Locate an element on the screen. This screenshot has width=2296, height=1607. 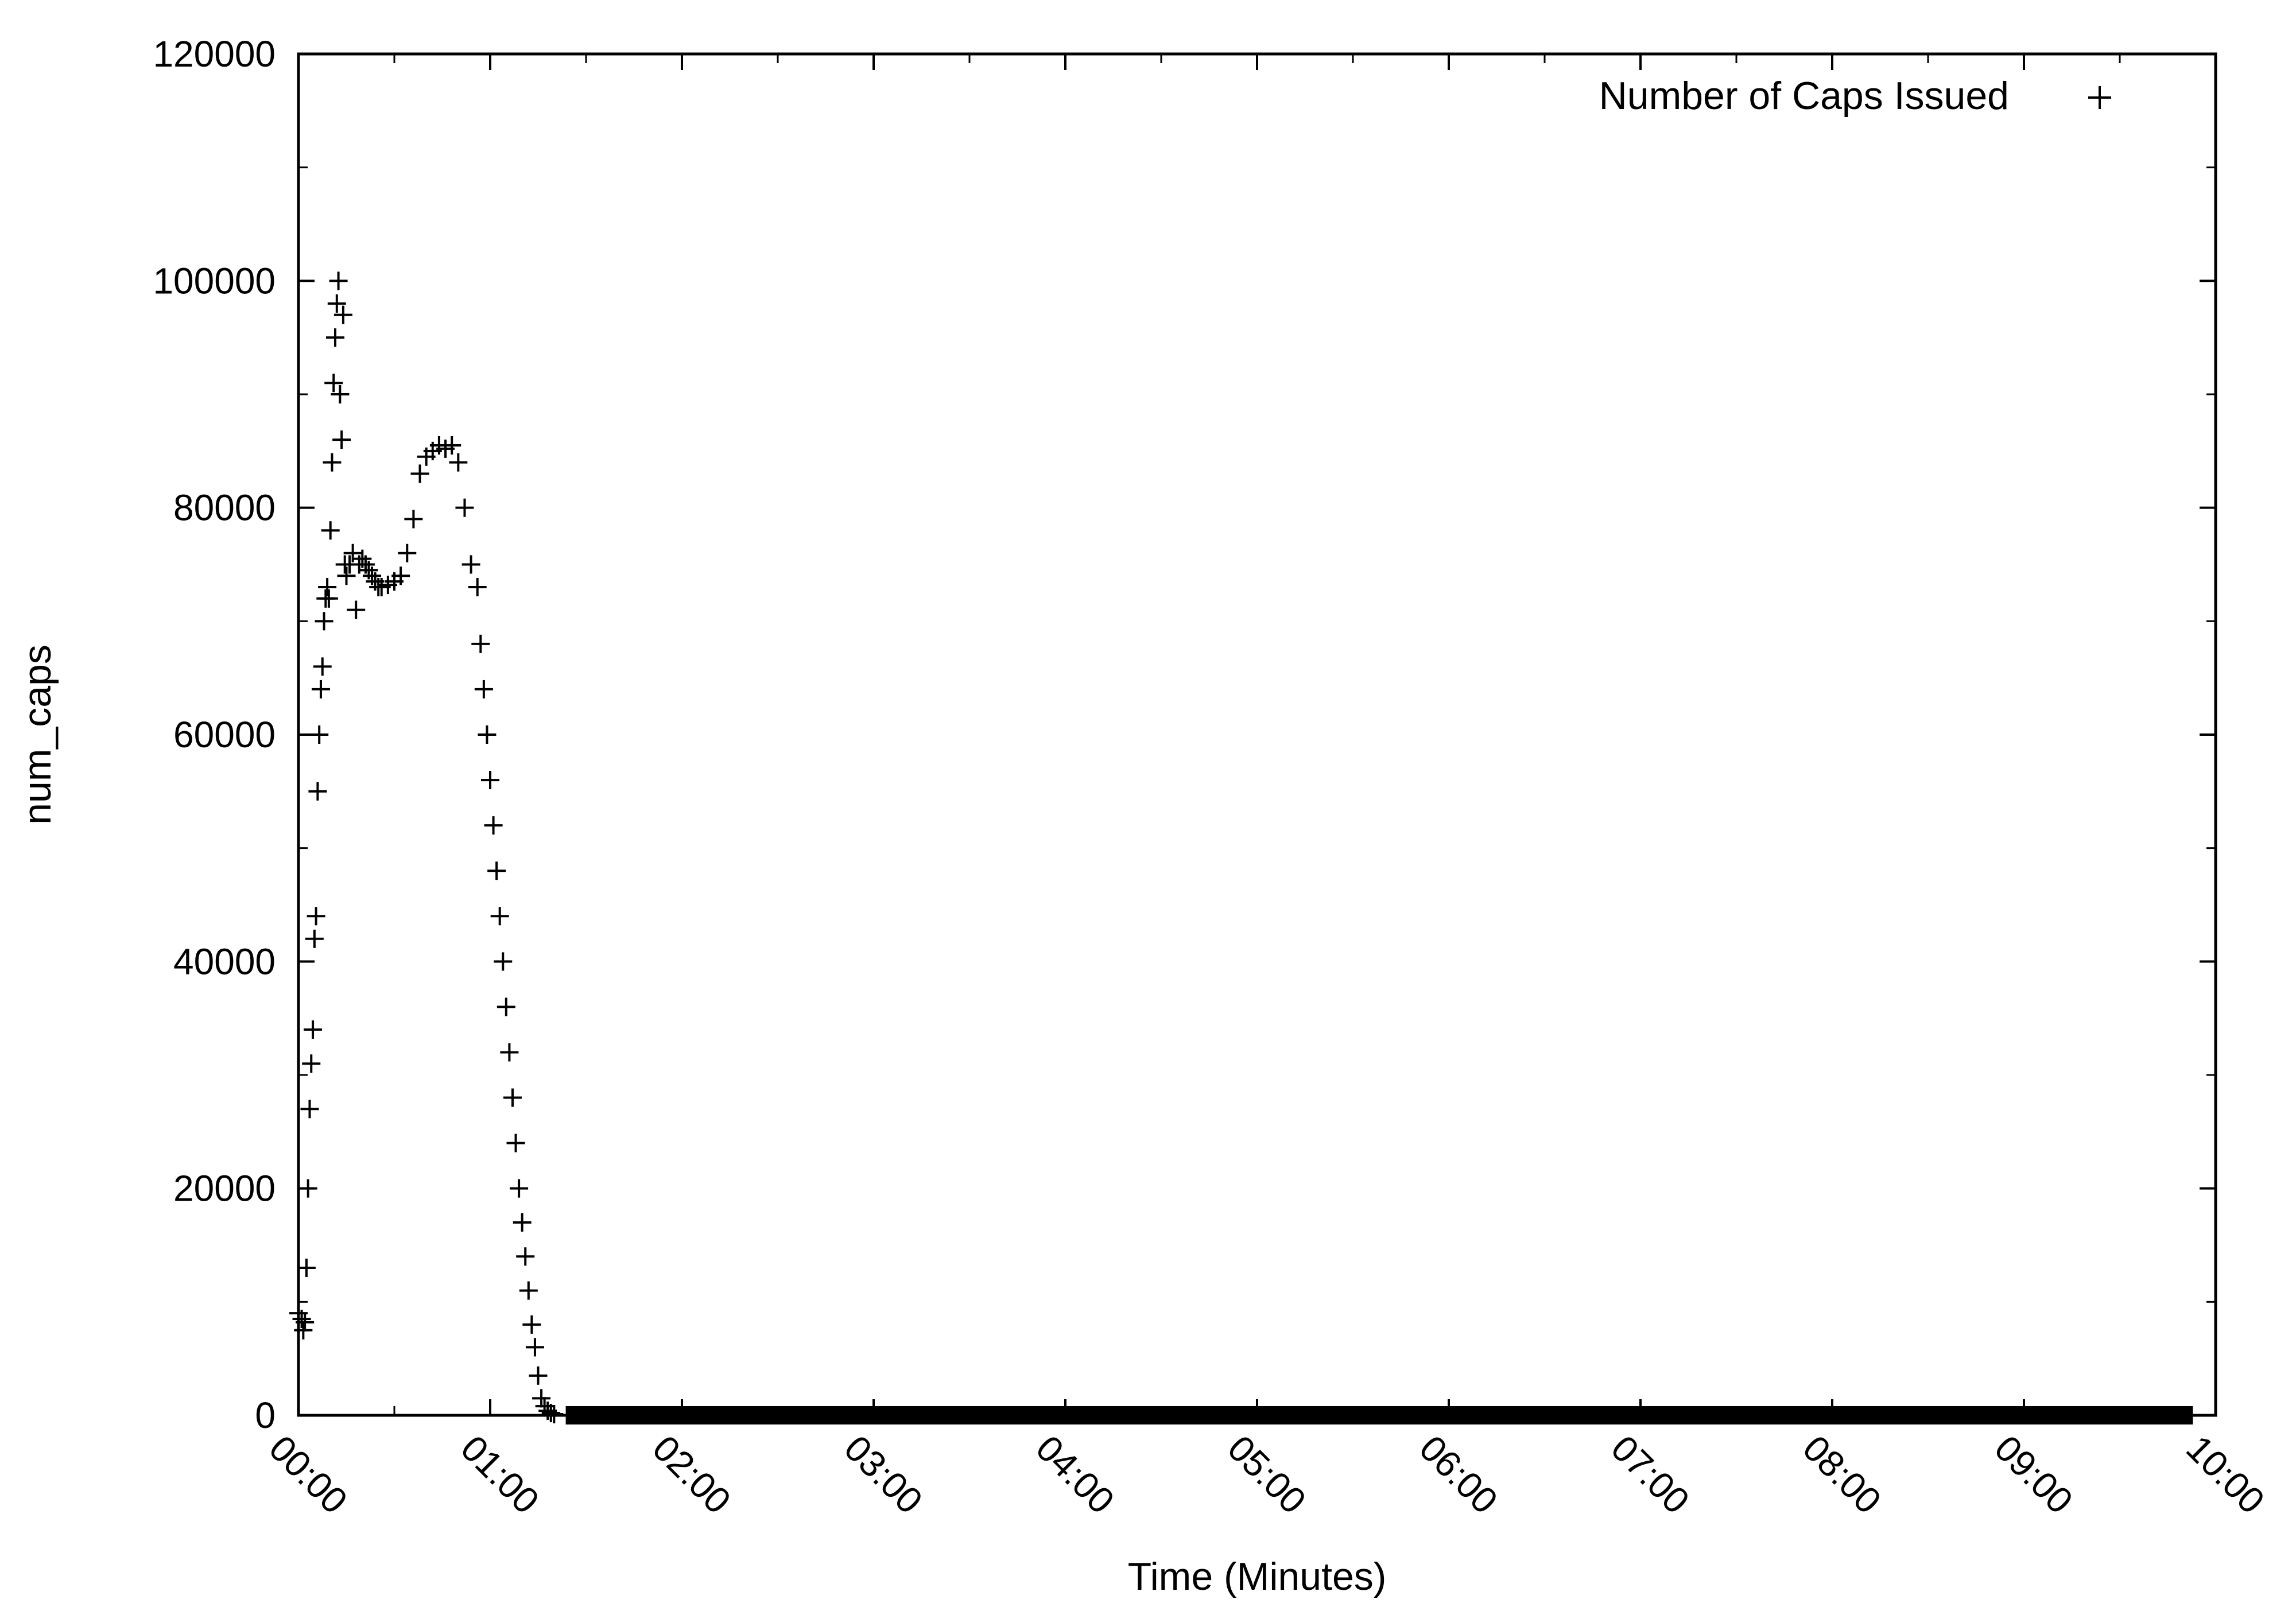
y-tick-label: 40000 is located at coordinates (224, 961).